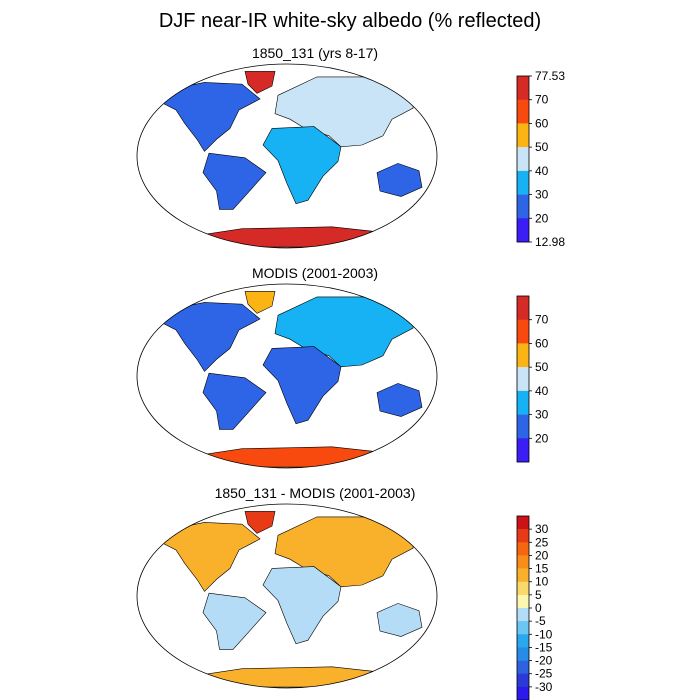 This screenshot has width=700, height=700. I want to click on panel-2-colorbar-label: 60, so click(542, 343).